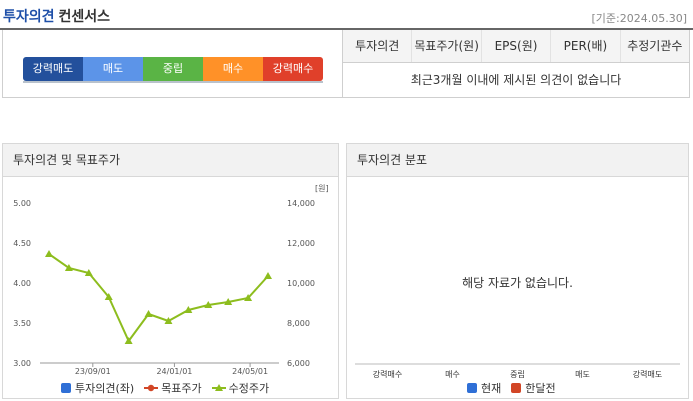 This screenshot has height=401, width=693. What do you see at coordinates (22, 323) in the screenshot?
I see `left-tick-label: 3.50` at bounding box center [22, 323].